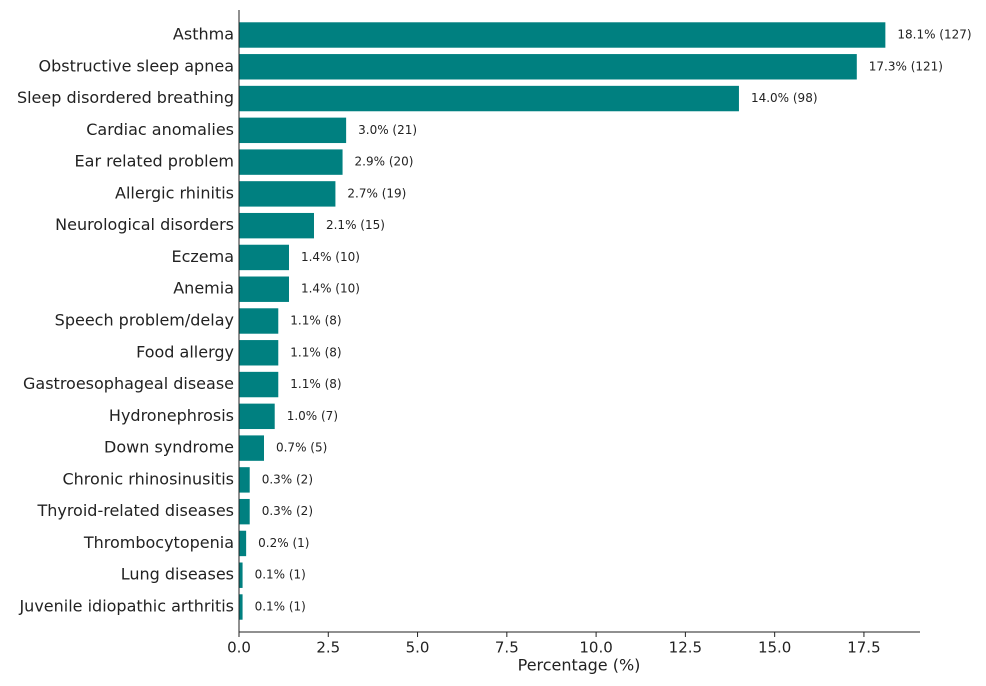 This screenshot has width=986, height=686. Describe the element at coordinates (177, 574) in the screenshot. I see `y-tick-label: Lung diseases` at that location.